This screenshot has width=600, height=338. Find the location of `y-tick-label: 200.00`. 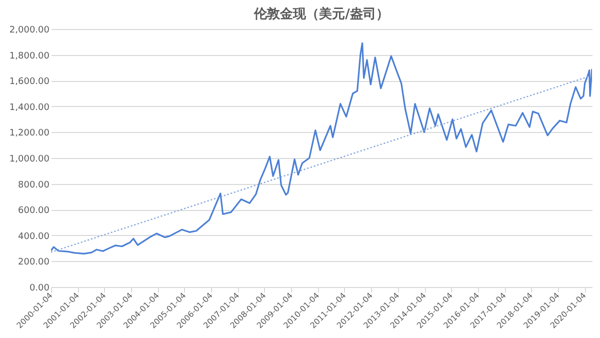

y-tick-label: 200.00 is located at coordinates (34, 263).